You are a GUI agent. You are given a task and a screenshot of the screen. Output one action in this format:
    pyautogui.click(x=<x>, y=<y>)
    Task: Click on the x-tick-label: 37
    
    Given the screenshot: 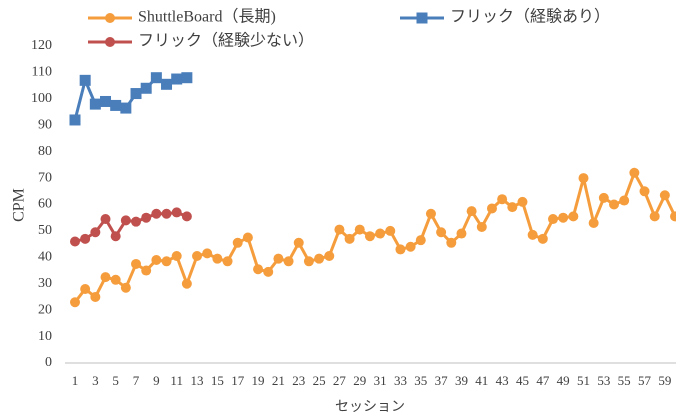 What is the action you would take?
    pyautogui.click(x=442, y=380)
    